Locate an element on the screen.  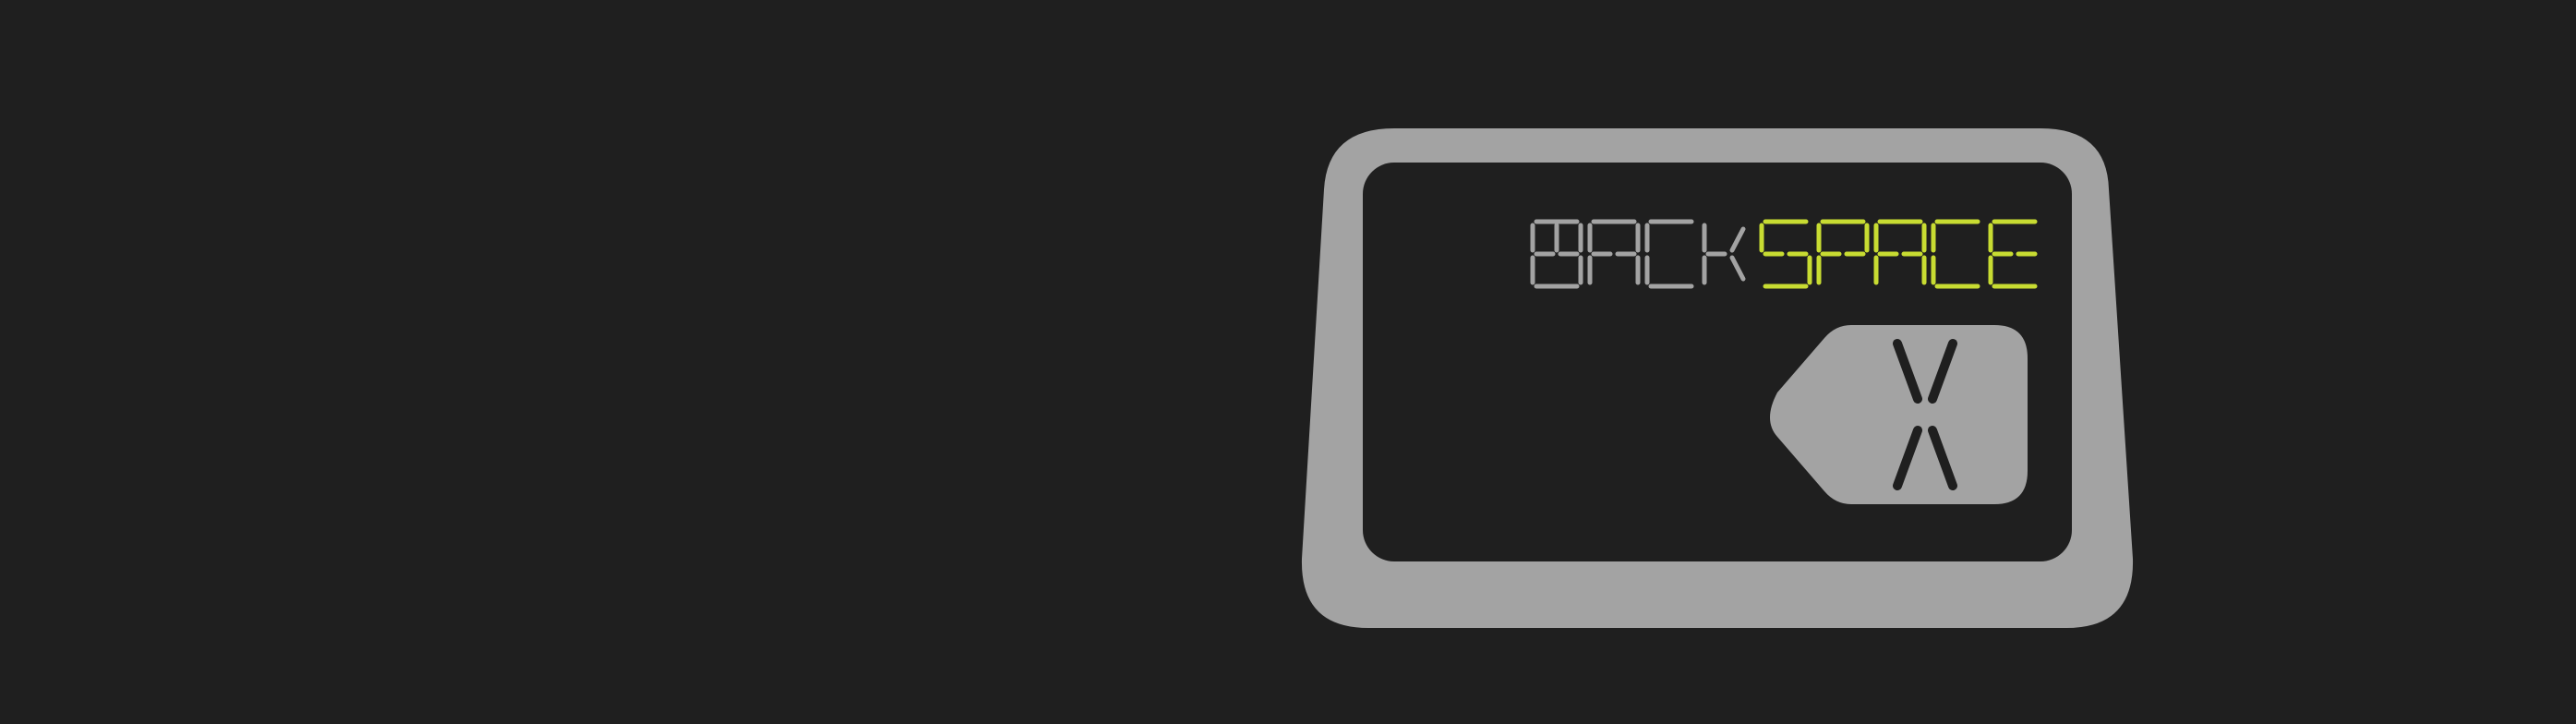
backspace-key is located at coordinates (1899, 414).